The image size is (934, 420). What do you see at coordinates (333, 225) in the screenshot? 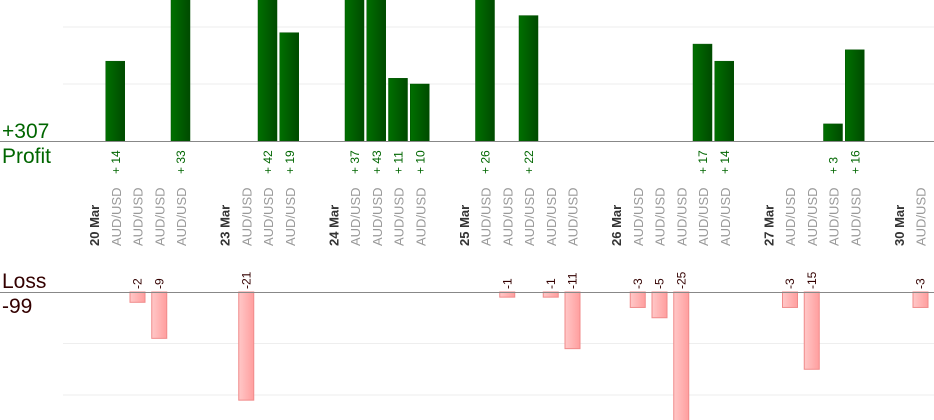
I see `date-label: 24 Mar` at bounding box center [333, 225].